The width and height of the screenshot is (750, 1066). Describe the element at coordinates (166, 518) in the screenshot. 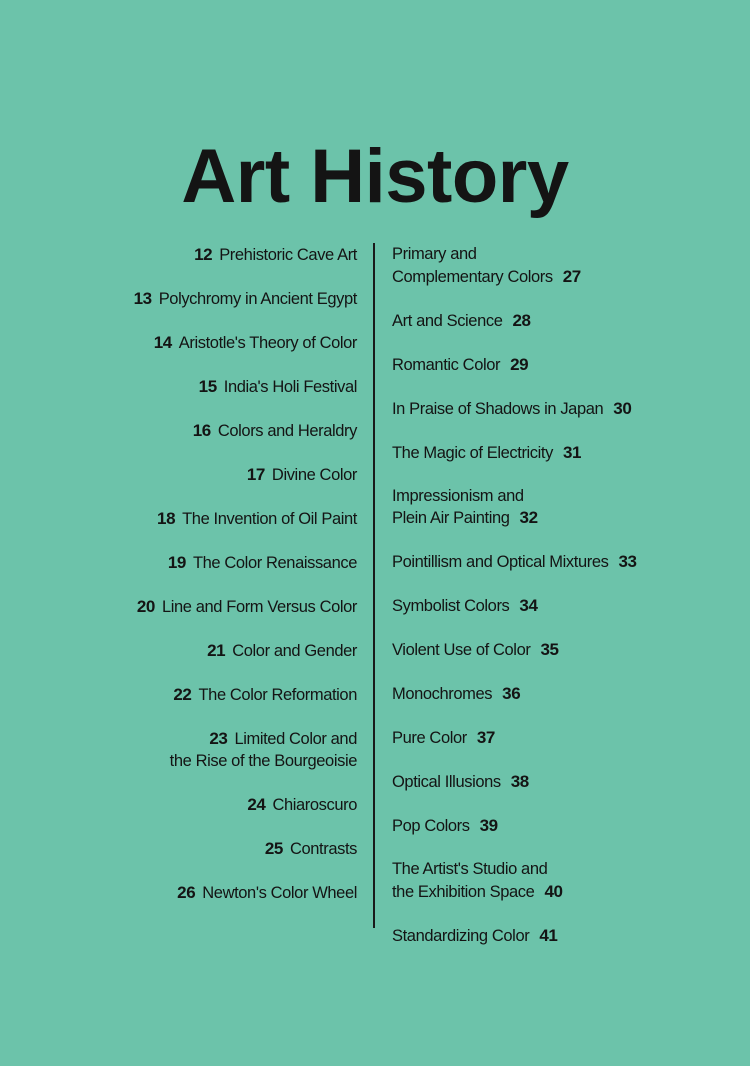

I see `page-number: 18` at that location.